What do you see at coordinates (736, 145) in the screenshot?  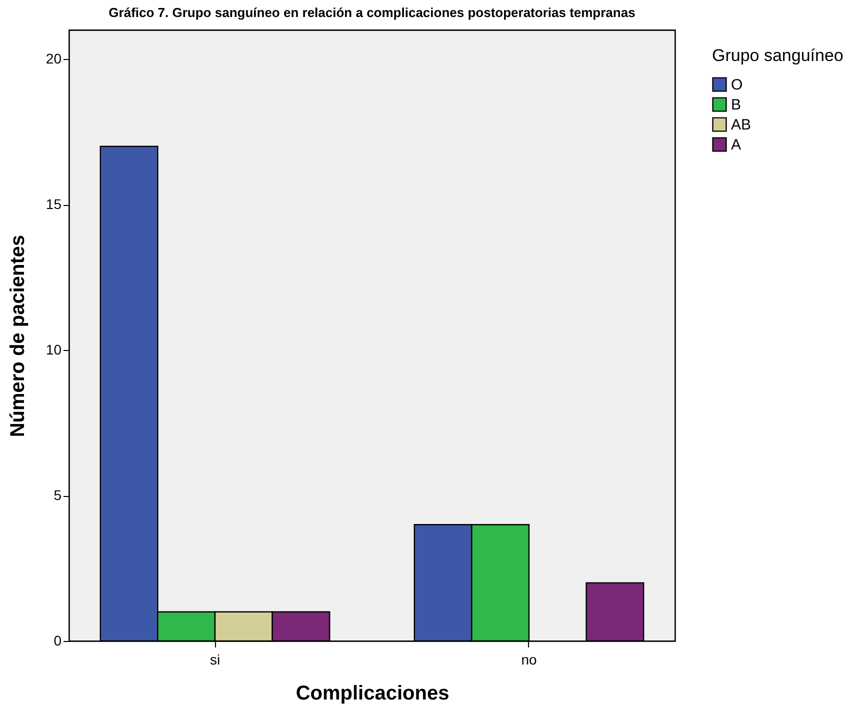 I see `legend-label: A` at bounding box center [736, 145].